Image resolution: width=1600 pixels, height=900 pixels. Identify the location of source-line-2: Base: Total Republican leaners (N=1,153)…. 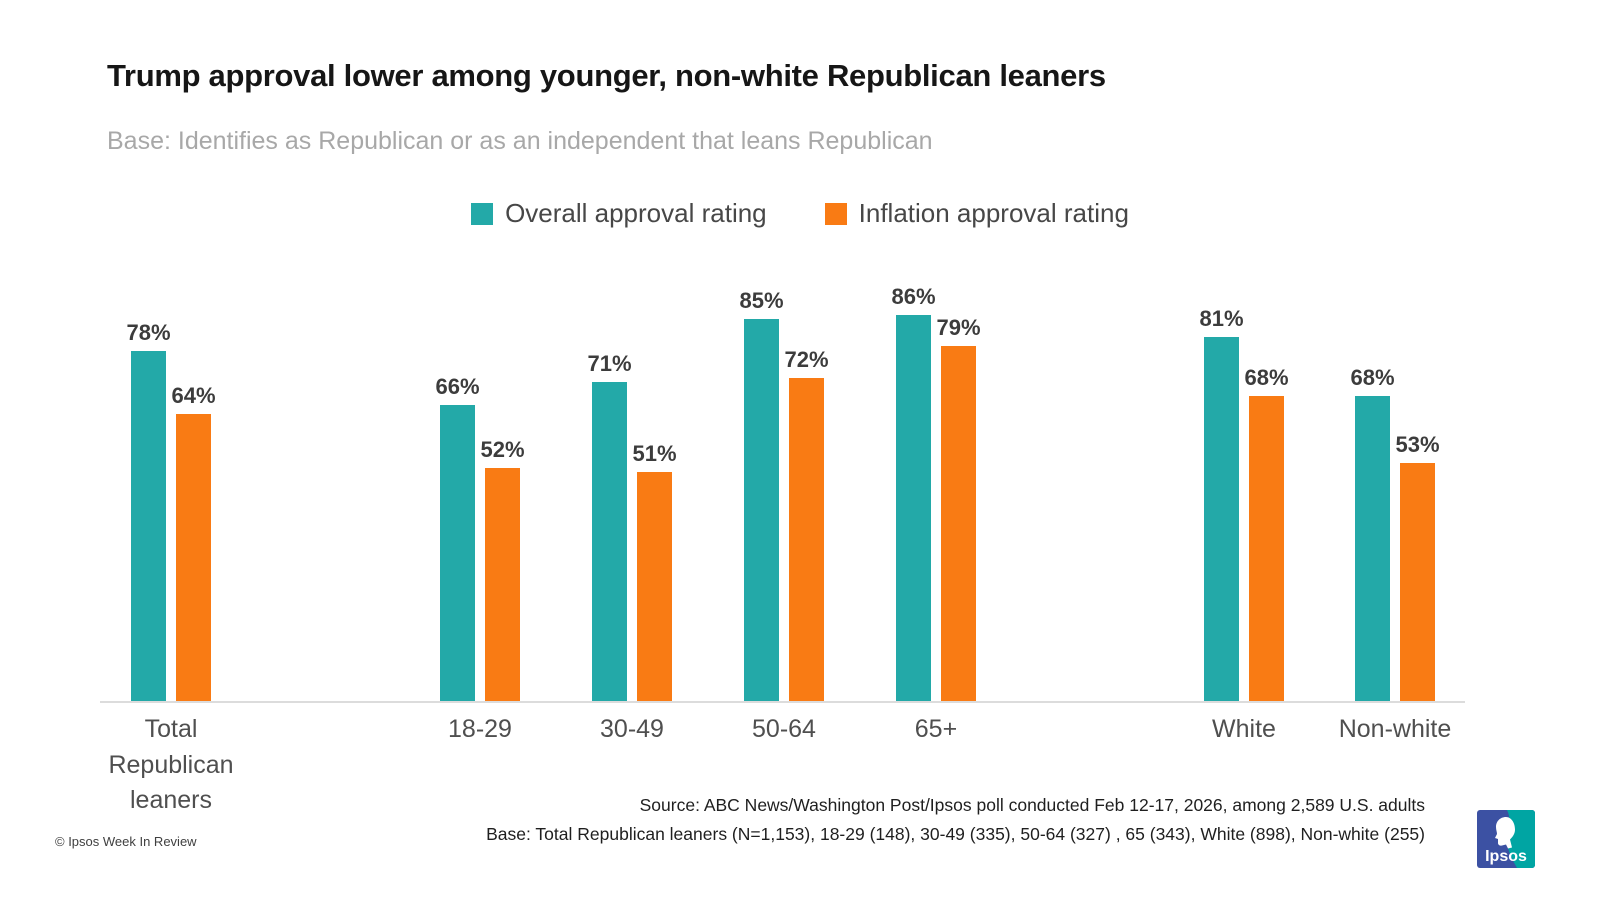
(955, 833).